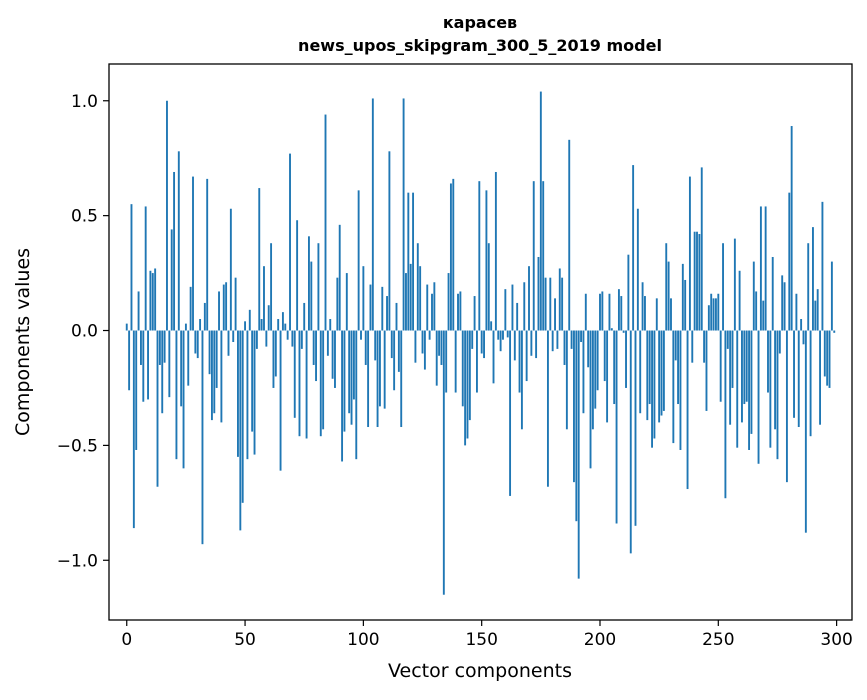 This screenshot has width=867, height=700. I want to click on y-tick-label: −0.5, so click(77, 446).